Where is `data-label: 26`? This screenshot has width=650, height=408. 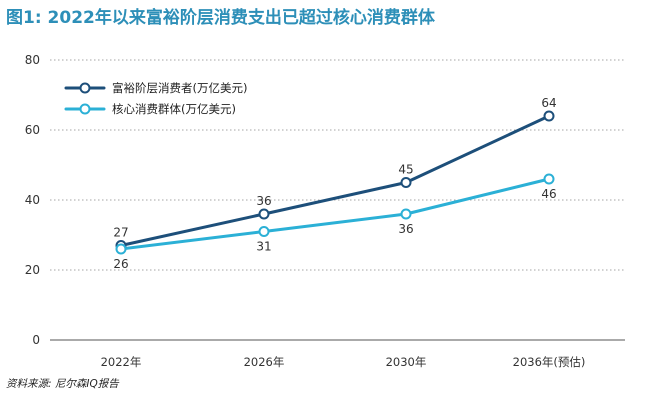 data-label: 26 is located at coordinates (120, 264).